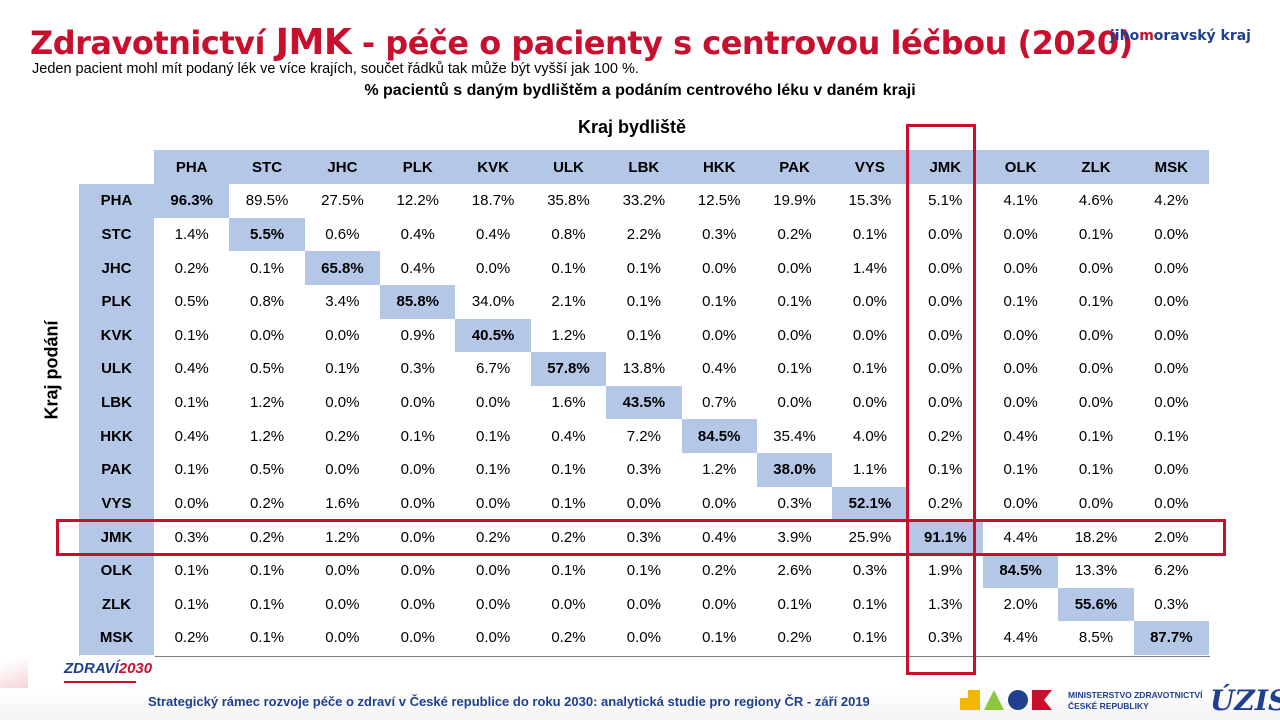 Image resolution: width=1280 pixels, height=720 pixels. Describe the element at coordinates (945, 571) in the screenshot. I see `table-cell: 1.9%` at that location.